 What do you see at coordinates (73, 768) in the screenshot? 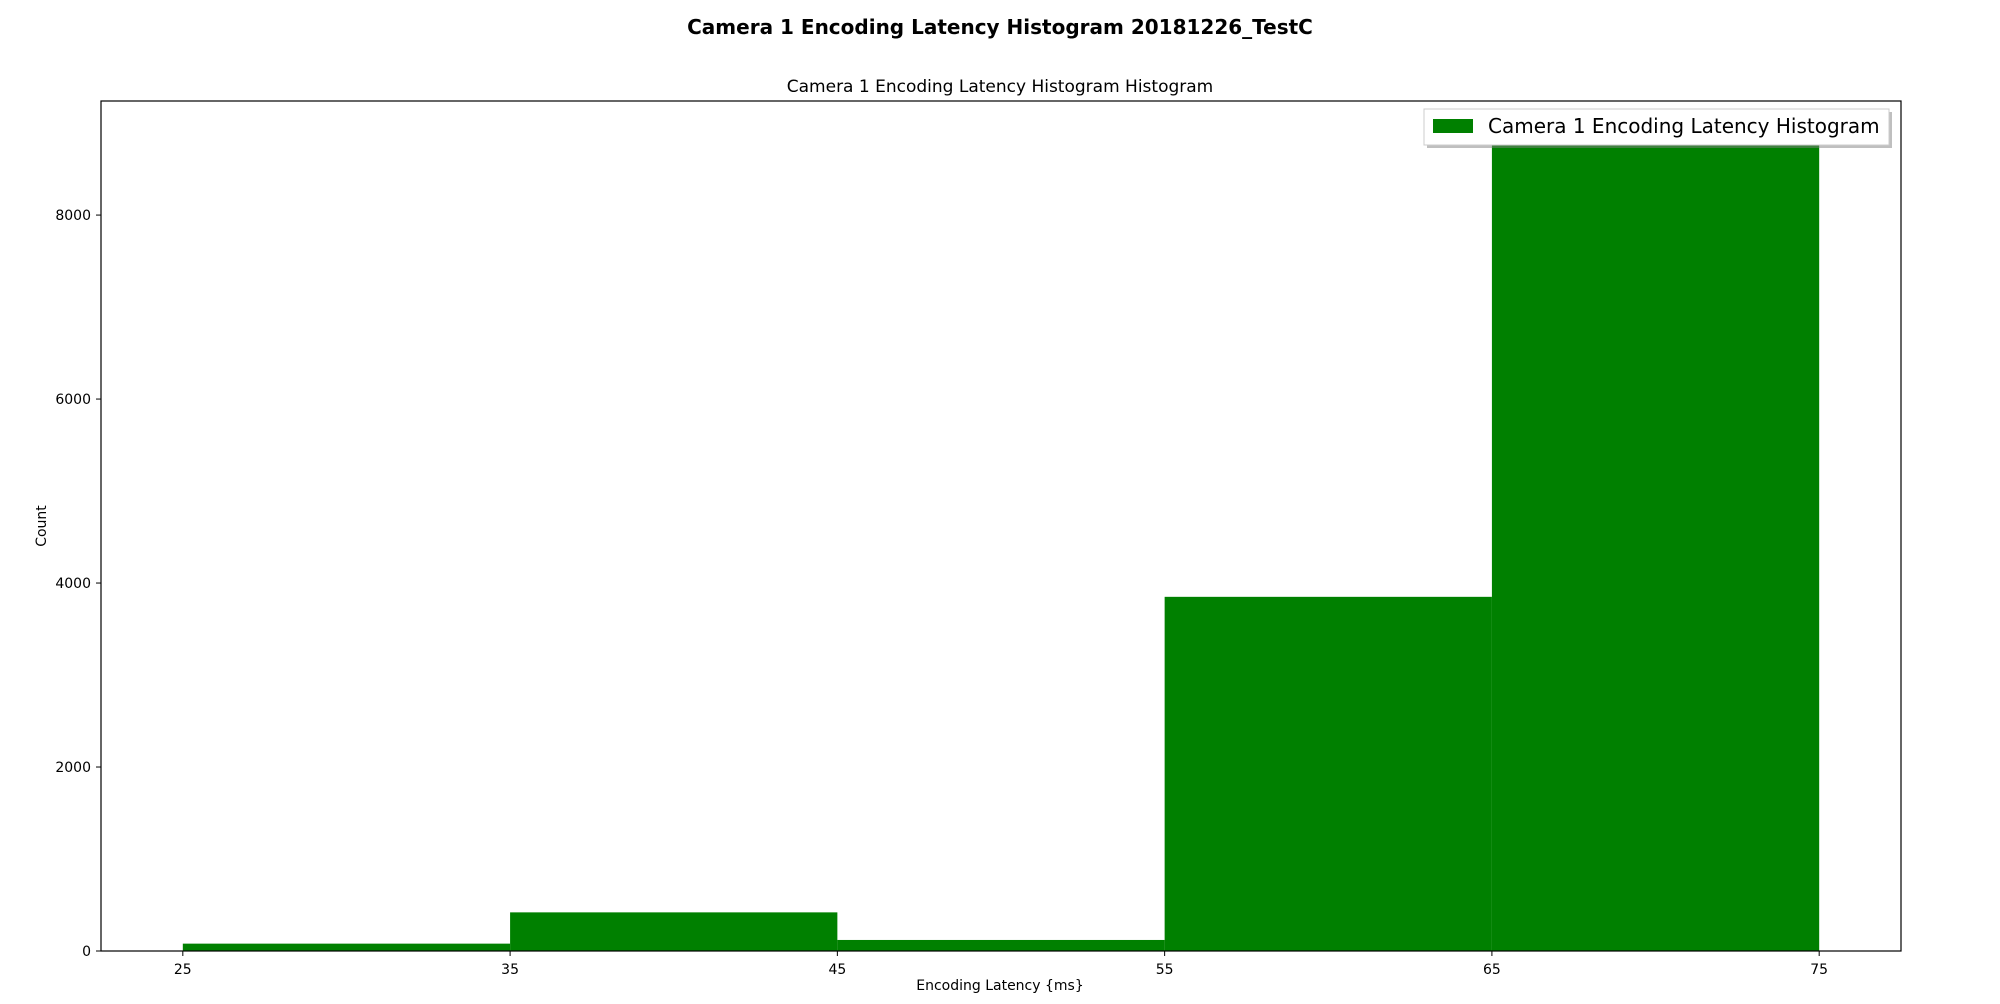
I see `y-tick-label-1: 2000` at bounding box center [73, 768].